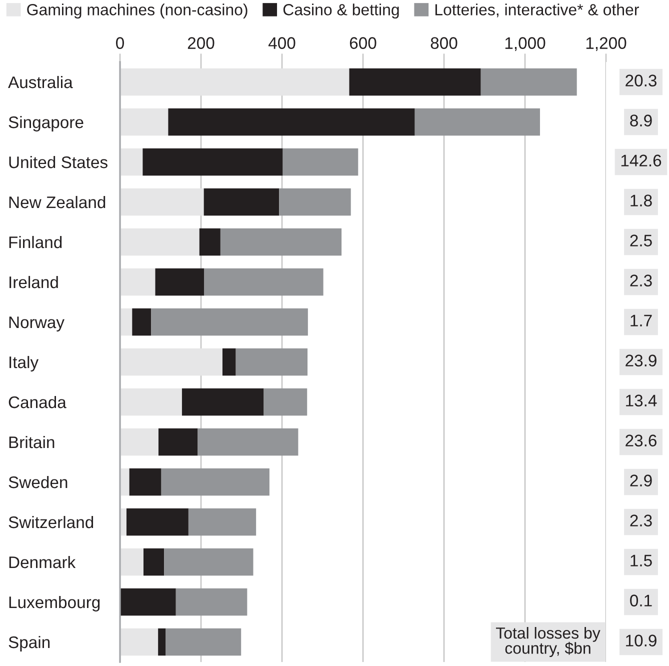 The height and width of the screenshot is (666, 669). What do you see at coordinates (31, 442) in the screenshot?
I see `y-tick-label: Britain` at bounding box center [31, 442].